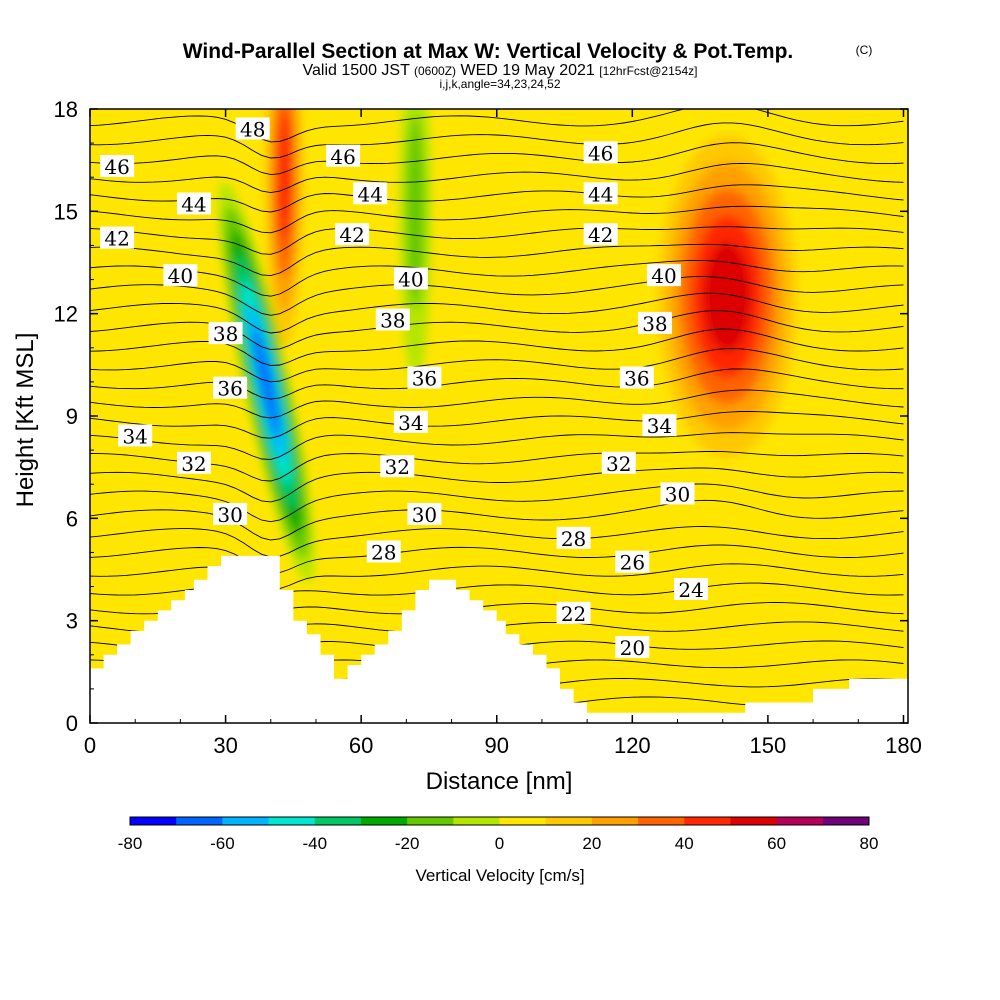 Image resolution: width=1000 pixels, height=1000 pixels. What do you see at coordinates (776, 843) in the screenshot?
I see `colorbar-tick-label: 60` at bounding box center [776, 843].